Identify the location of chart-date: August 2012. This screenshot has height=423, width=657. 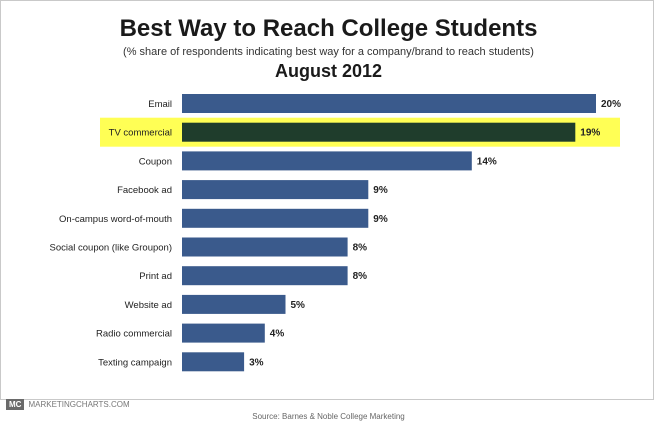
(328, 71).